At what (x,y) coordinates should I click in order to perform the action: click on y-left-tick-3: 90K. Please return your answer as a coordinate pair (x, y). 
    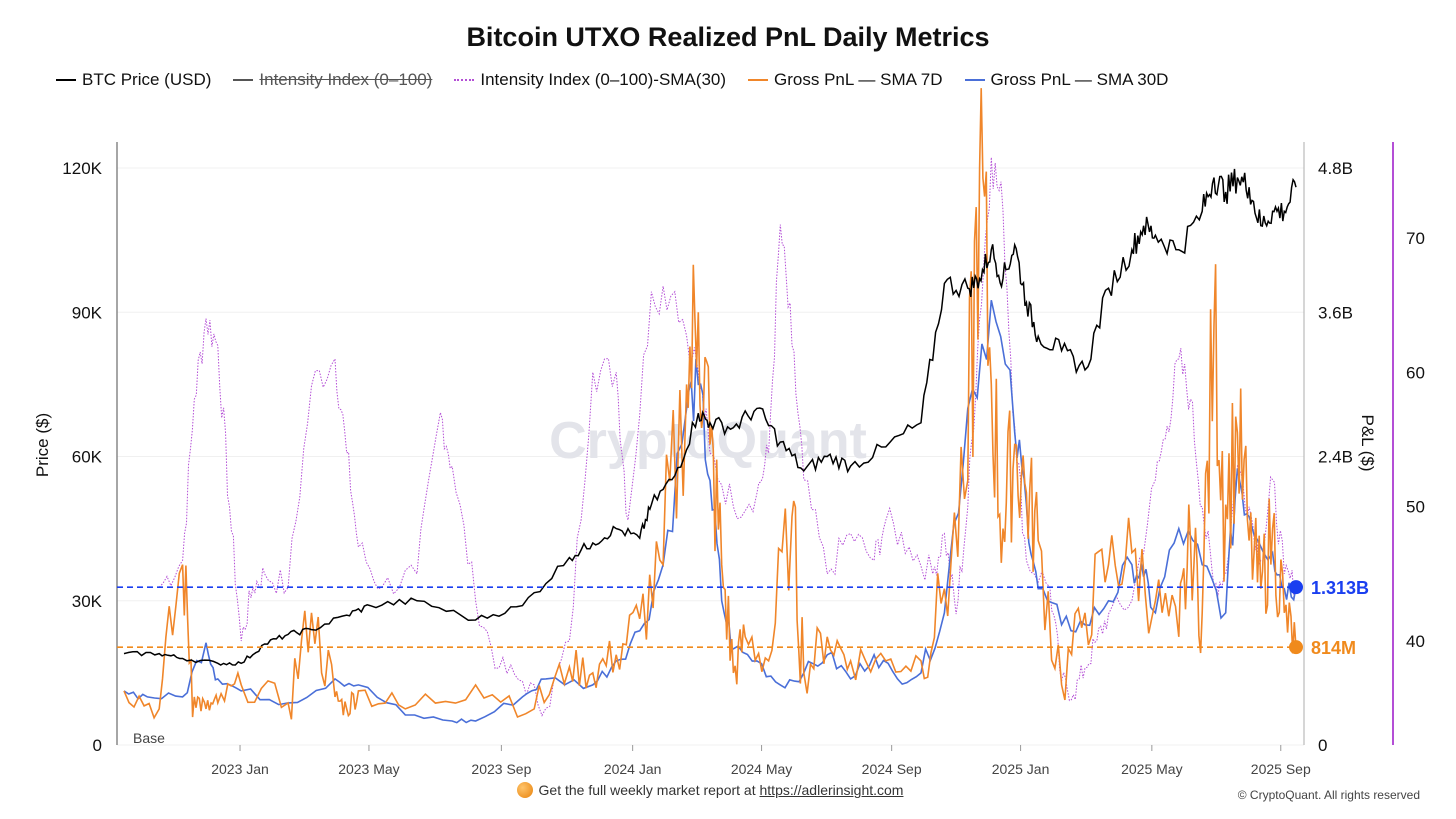
    Looking at the image, I should click on (87, 312).